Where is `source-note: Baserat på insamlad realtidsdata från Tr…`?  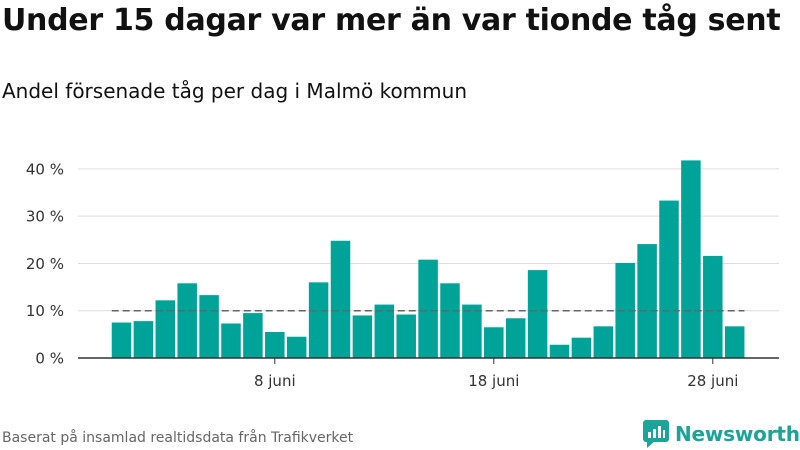
source-note: Baserat på insamlad realtidsdata från Tr… is located at coordinates (178, 438).